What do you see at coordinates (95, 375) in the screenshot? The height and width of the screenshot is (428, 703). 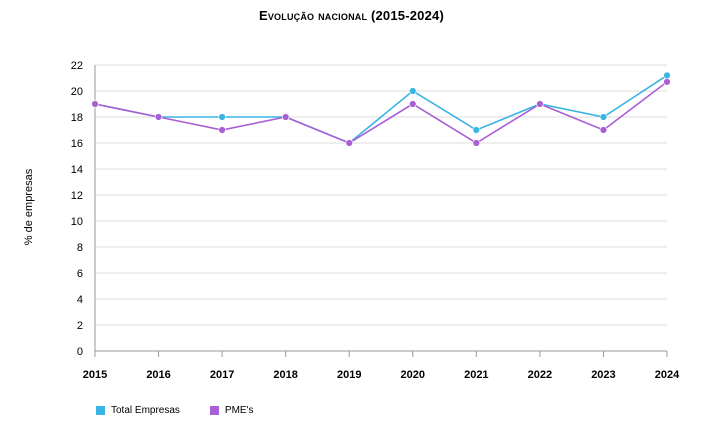 I see `x-tick-label: 2015` at bounding box center [95, 375].